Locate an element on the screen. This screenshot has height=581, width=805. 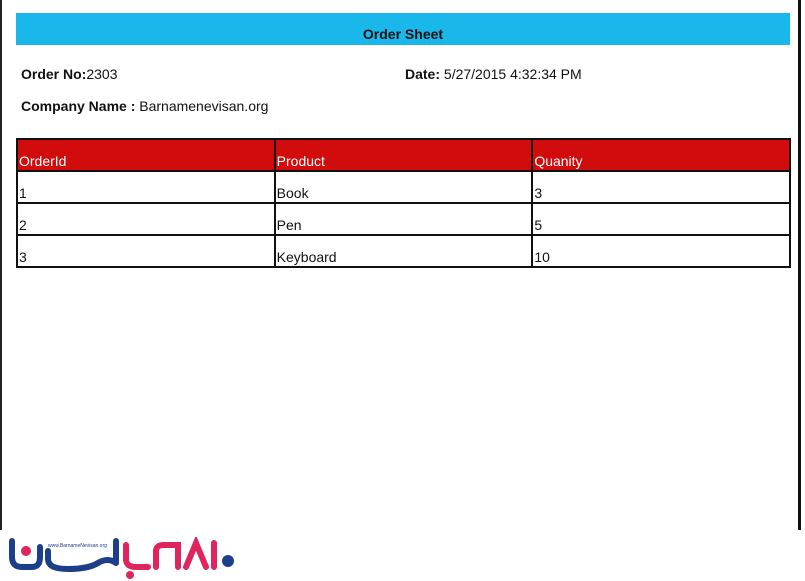
company-name: Company Name : Barnamenevisan.org is located at coordinates (144, 106).